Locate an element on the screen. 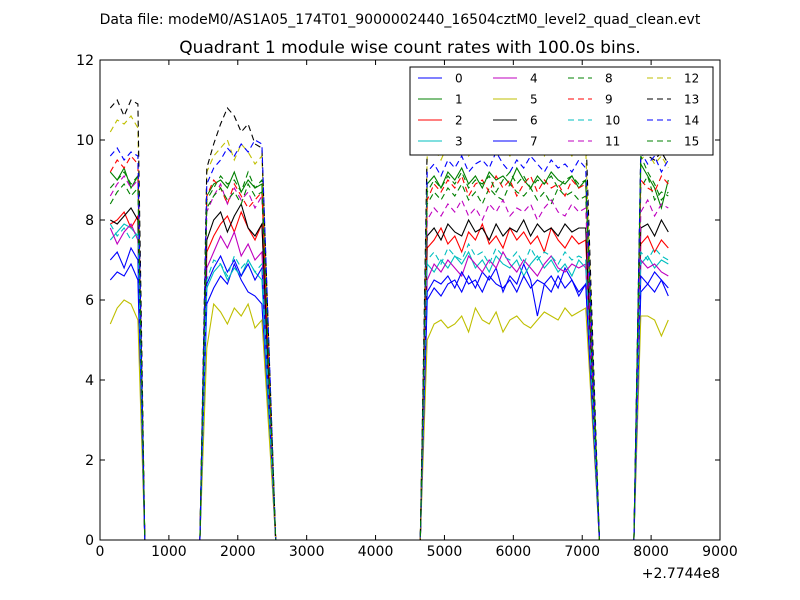  y-tick-label: 2 is located at coordinates (89, 461).